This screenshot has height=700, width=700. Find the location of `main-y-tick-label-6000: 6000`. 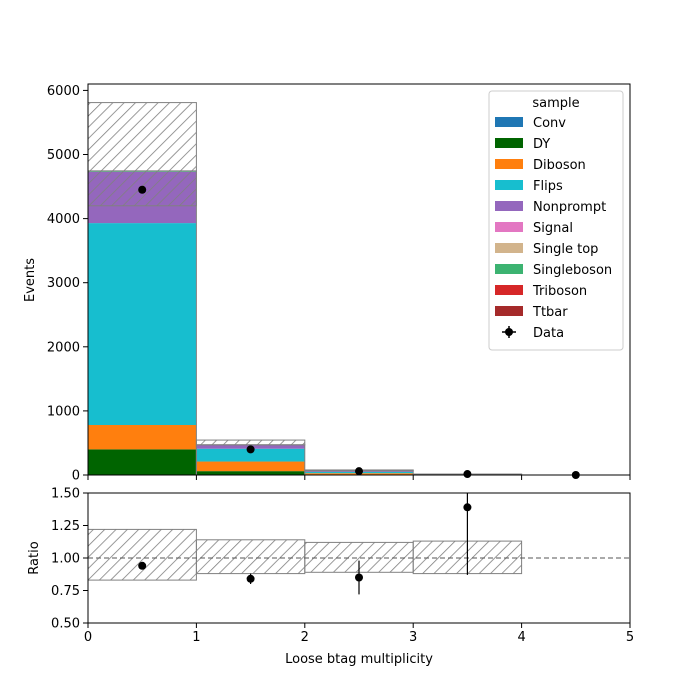

main-y-tick-label-6000: 6000 is located at coordinates (63, 91).